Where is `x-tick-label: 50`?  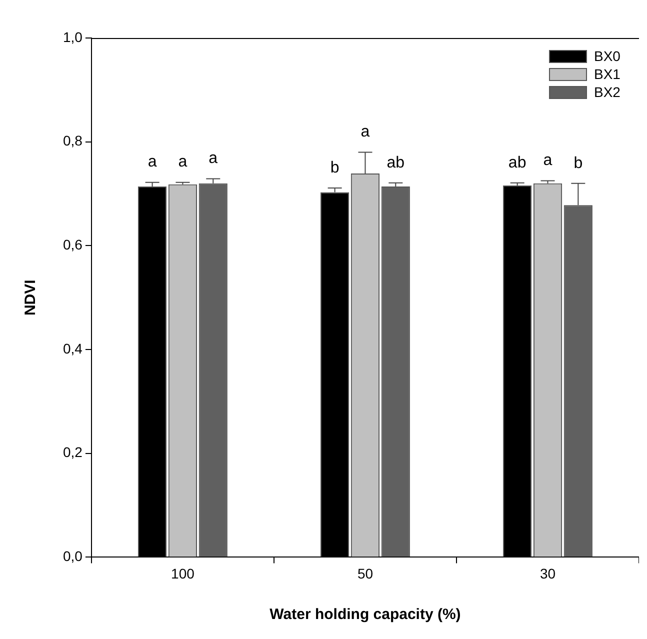 x-tick-label: 50 is located at coordinates (365, 573).